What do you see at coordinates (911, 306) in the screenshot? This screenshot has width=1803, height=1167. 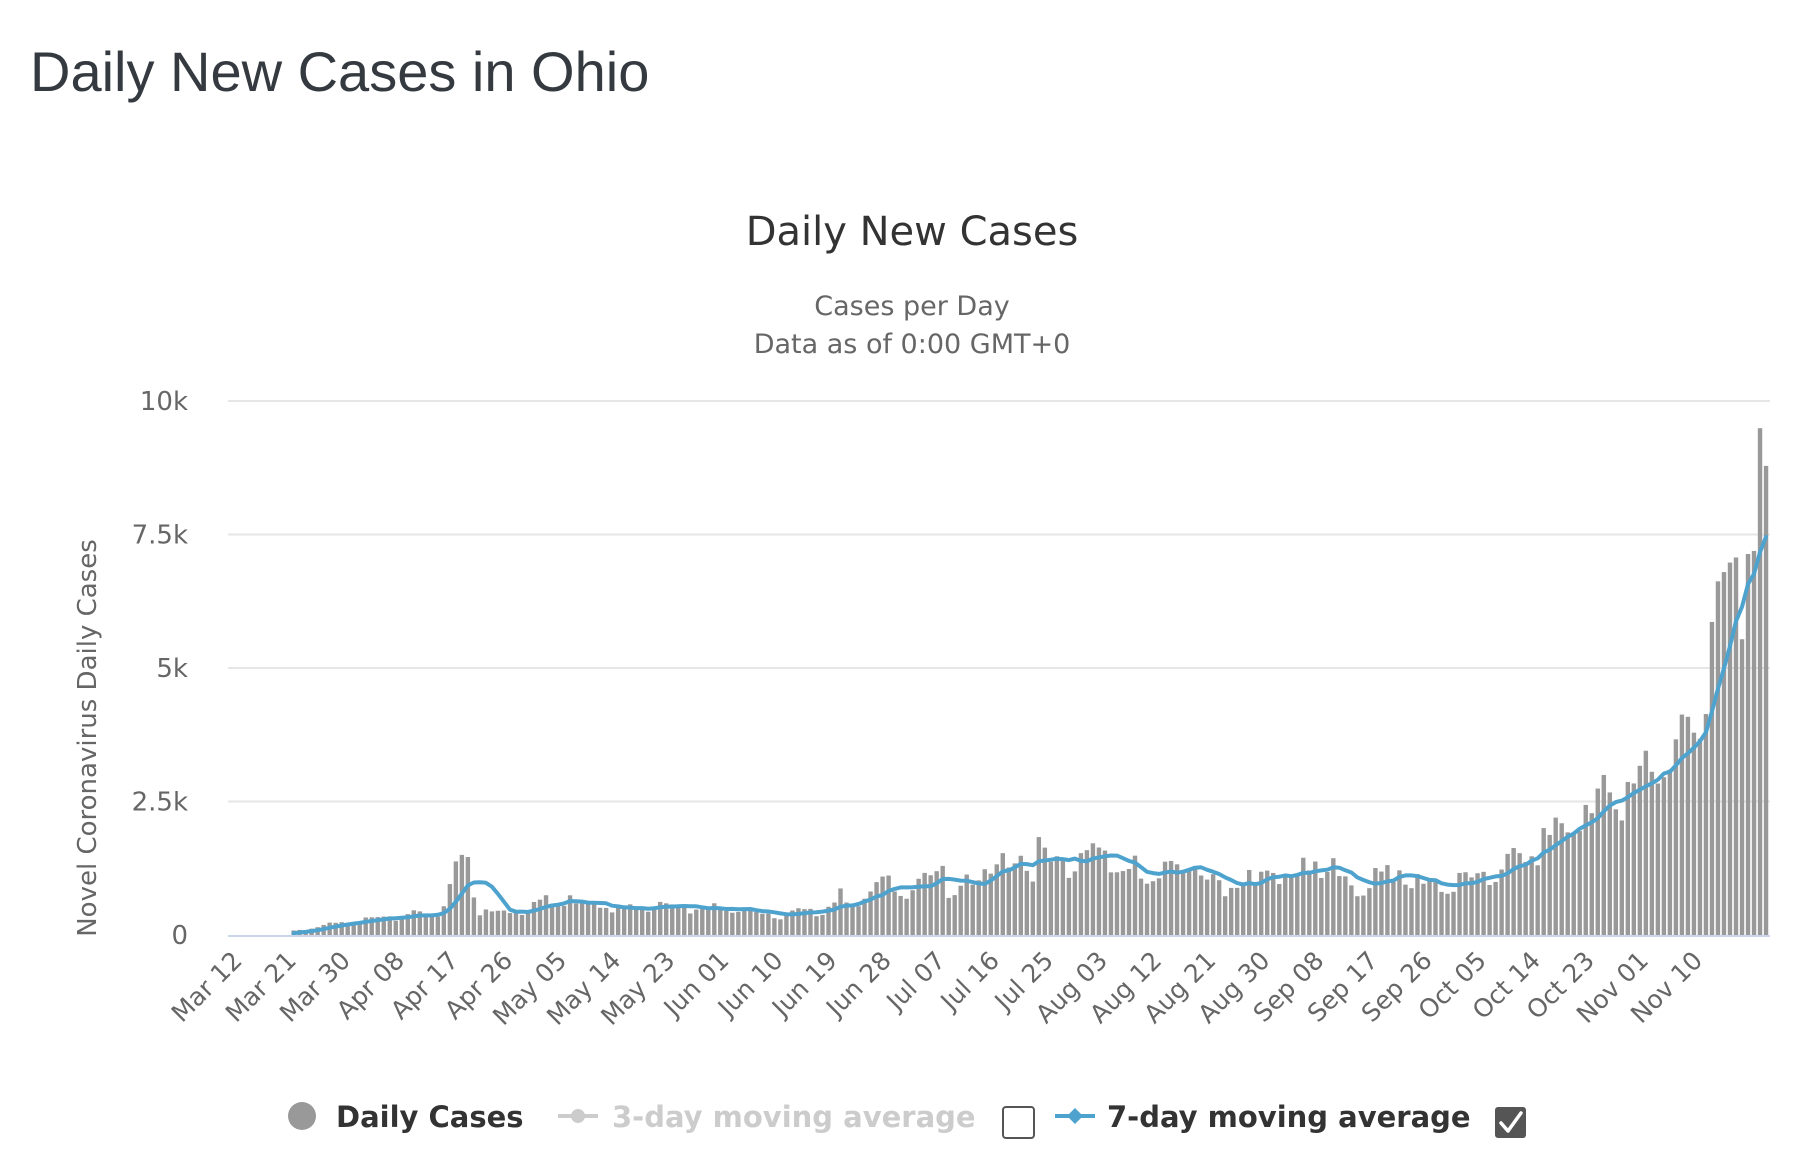 I see `chart-subtitle-line-1: Cases per Day` at bounding box center [911, 306].